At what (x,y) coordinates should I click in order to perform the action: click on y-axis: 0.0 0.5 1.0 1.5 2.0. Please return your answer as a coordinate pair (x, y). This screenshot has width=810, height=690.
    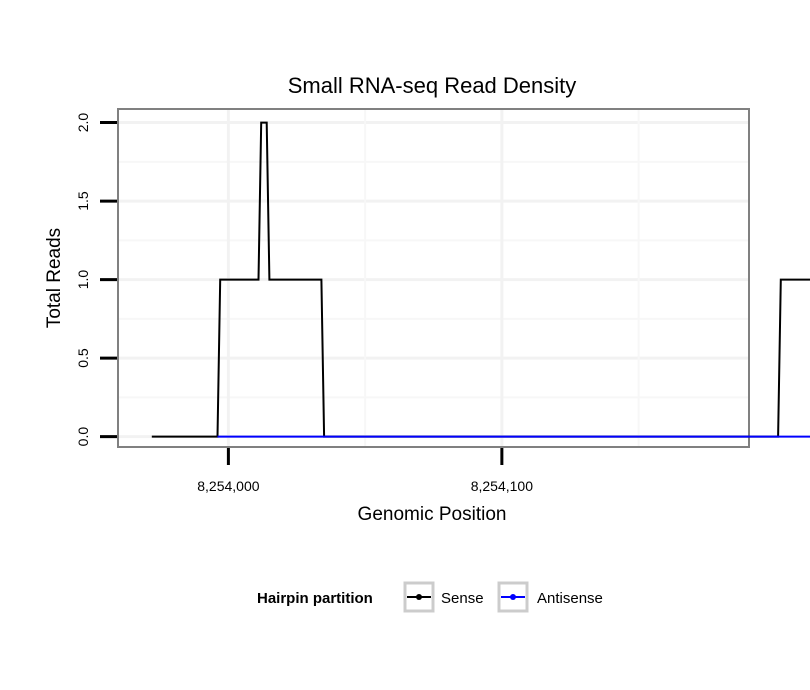
    Looking at the image, I should click on (96, 280).